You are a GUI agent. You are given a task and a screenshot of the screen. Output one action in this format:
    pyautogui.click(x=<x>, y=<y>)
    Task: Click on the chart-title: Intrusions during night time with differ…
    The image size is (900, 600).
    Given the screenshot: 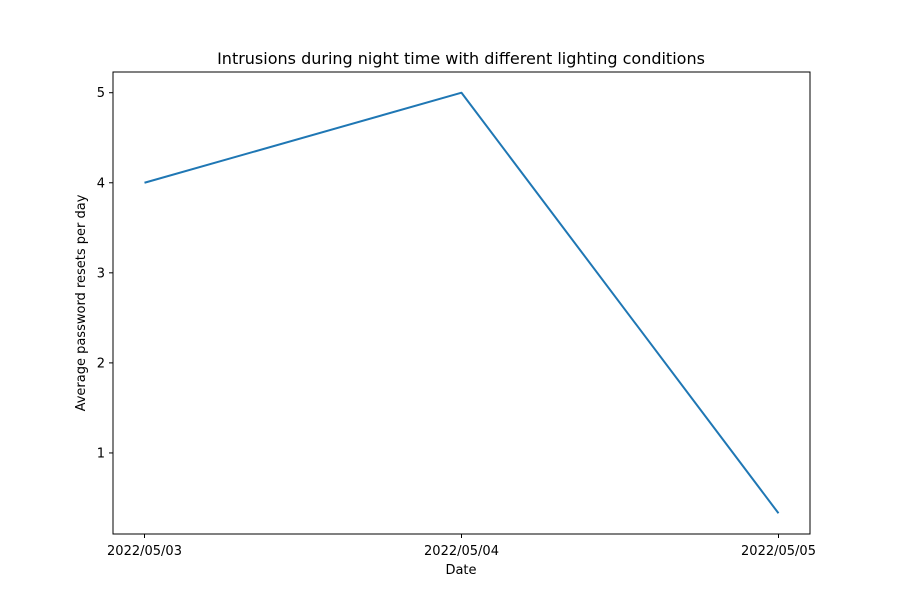 What is the action you would take?
    pyautogui.click(x=461, y=58)
    